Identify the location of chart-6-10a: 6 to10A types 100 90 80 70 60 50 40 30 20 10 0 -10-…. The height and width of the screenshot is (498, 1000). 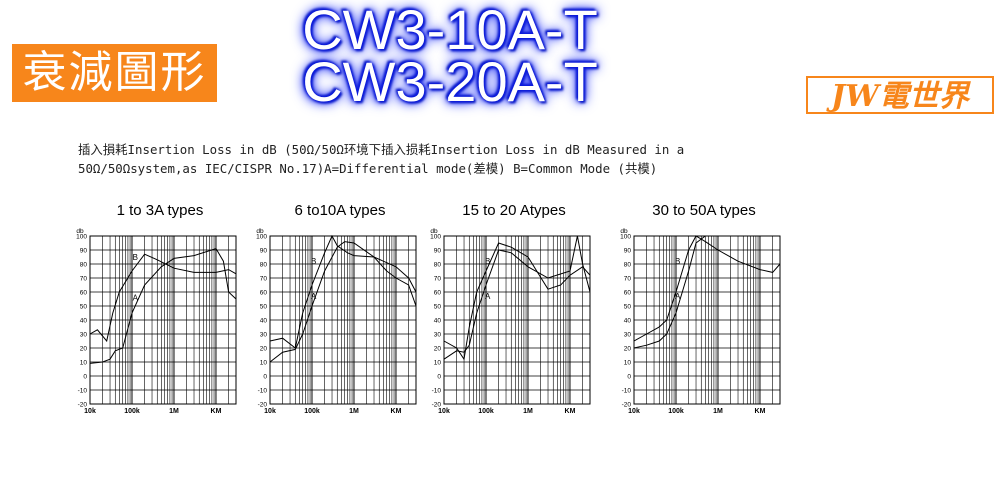
(340, 310).